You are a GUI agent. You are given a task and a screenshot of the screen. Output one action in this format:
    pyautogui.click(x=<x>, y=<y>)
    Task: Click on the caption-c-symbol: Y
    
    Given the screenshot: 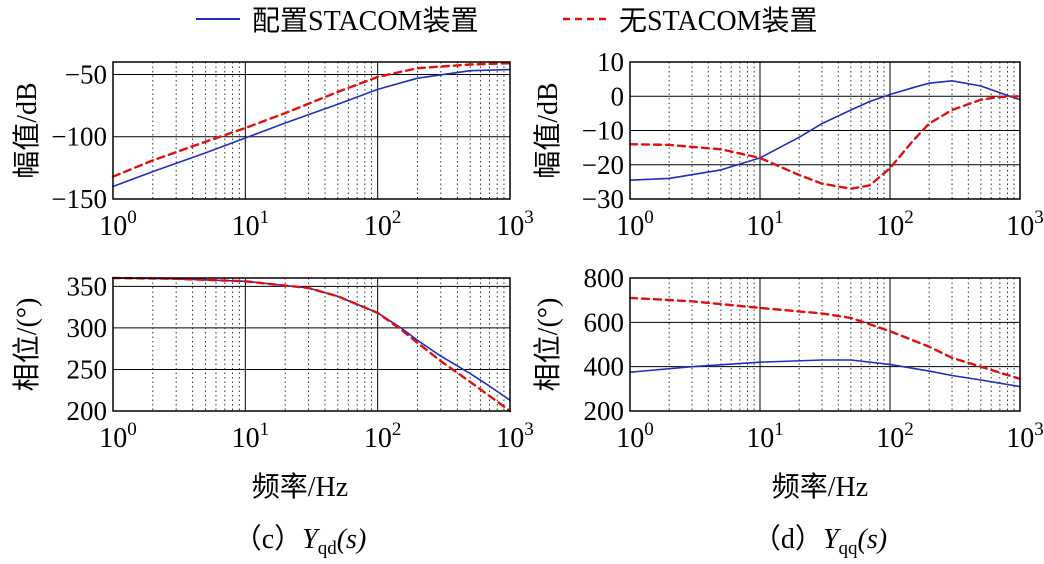 What is the action you would take?
    pyautogui.click(x=311, y=539)
    